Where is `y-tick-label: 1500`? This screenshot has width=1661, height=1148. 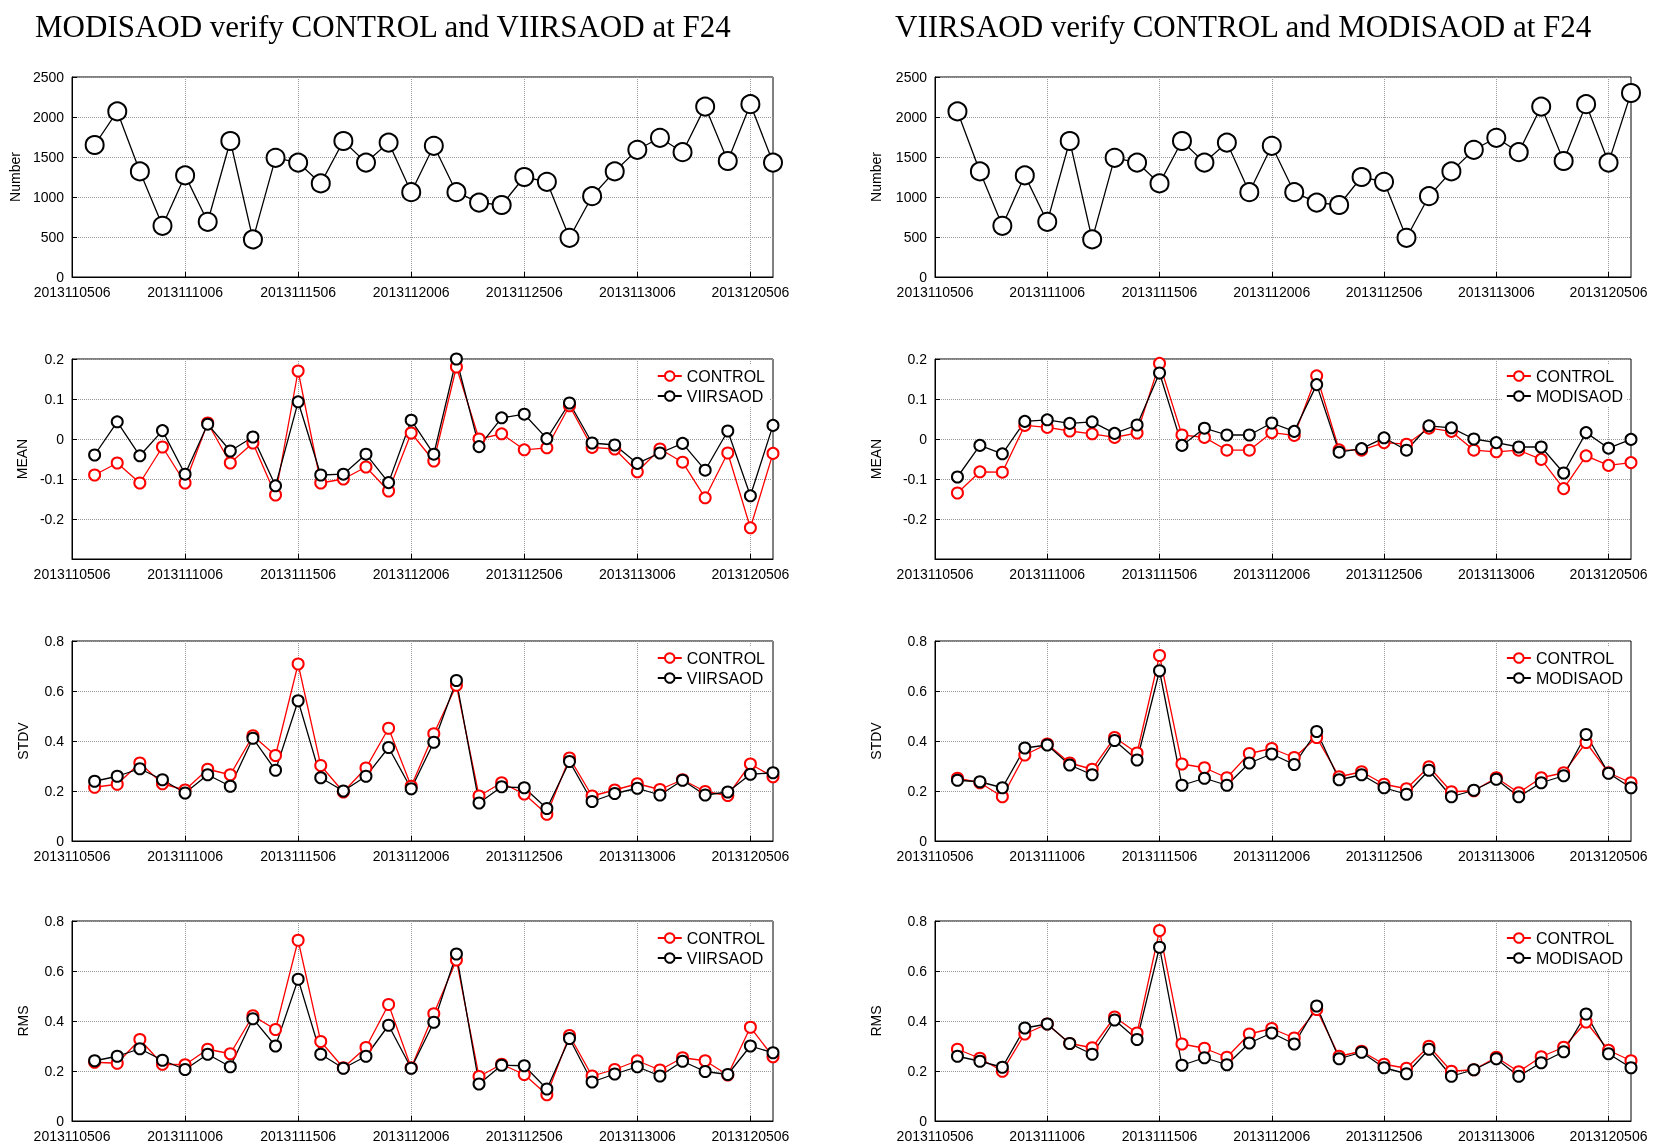 y-tick-label: 1500 is located at coordinates (48, 157).